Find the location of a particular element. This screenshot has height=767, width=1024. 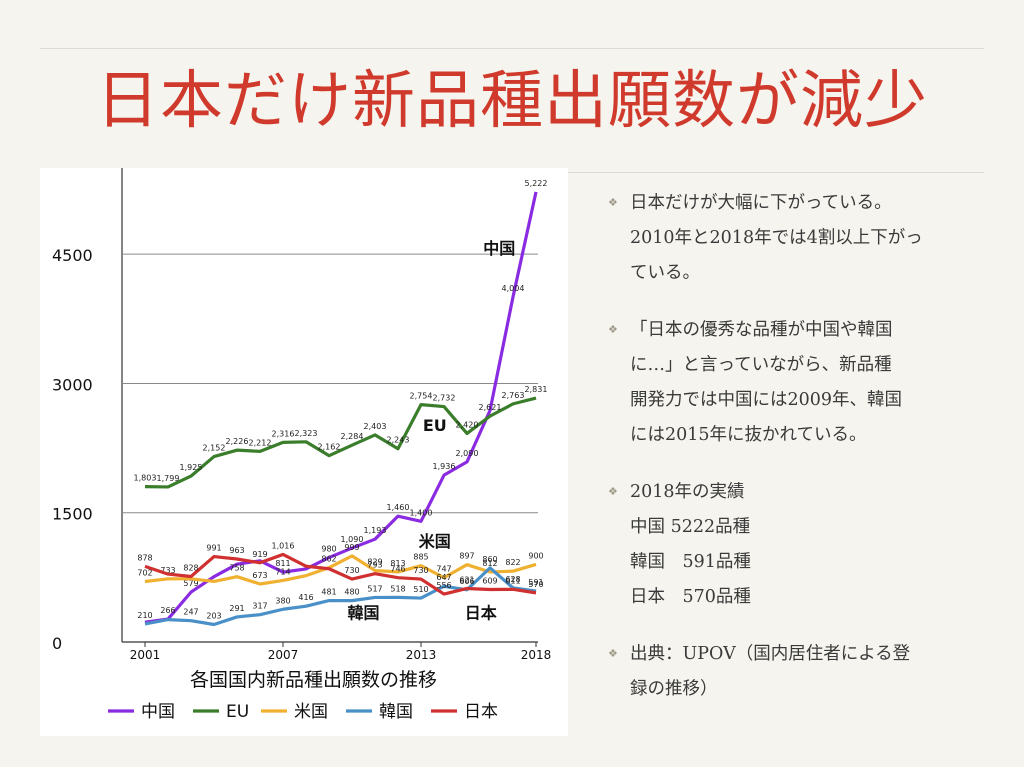

y-tick-label: 3000 is located at coordinates (72, 384).